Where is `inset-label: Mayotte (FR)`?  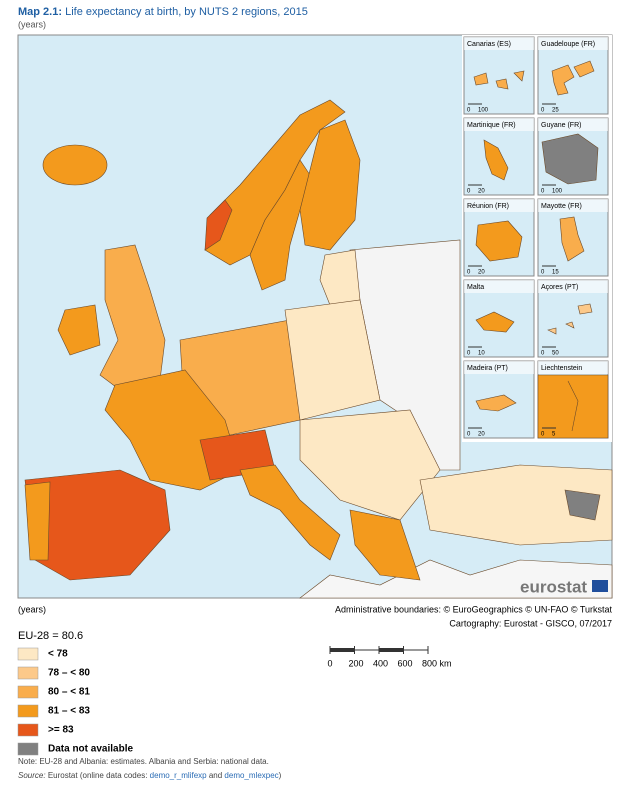 inset-label: Mayotte (FR) is located at coordinates (561, 206).